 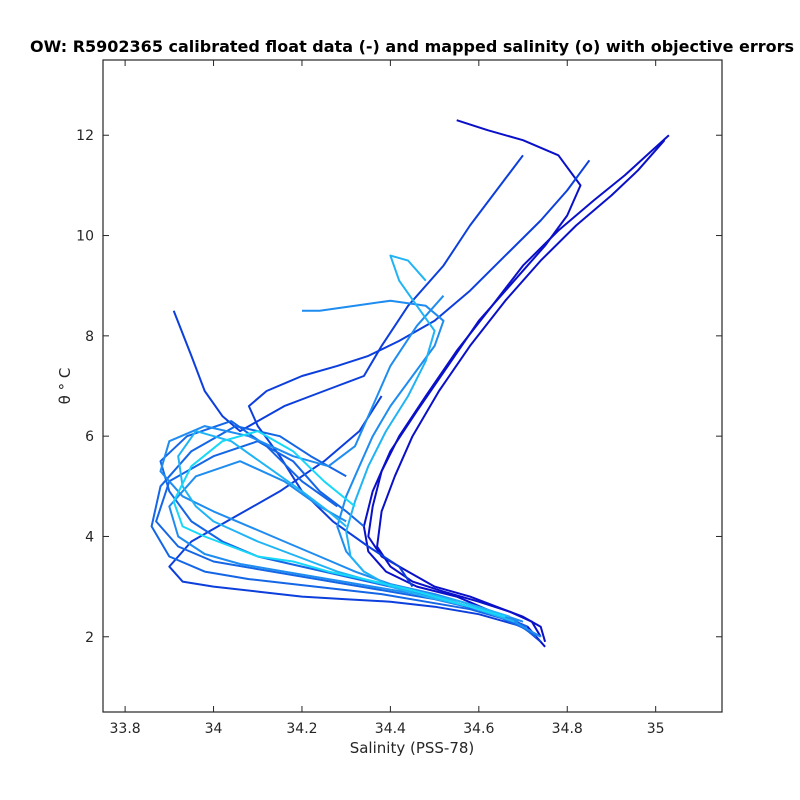 I want to click on y-tick-label: 8, so click(x=89, y=337).